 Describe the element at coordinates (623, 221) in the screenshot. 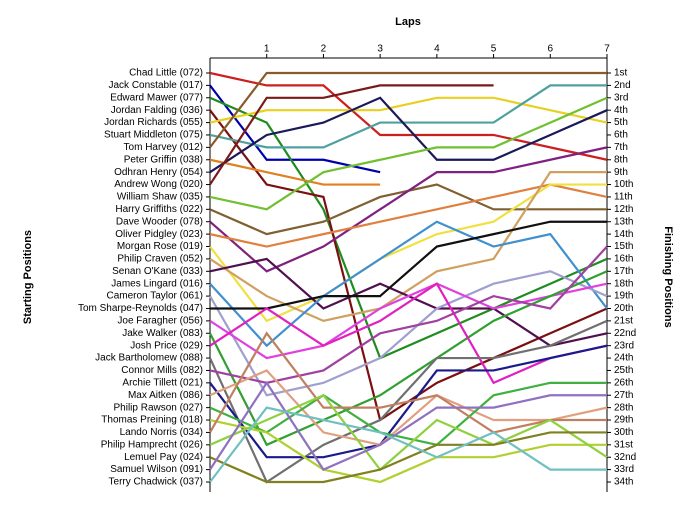

I see `y2-tick-label: 13th` at that location.